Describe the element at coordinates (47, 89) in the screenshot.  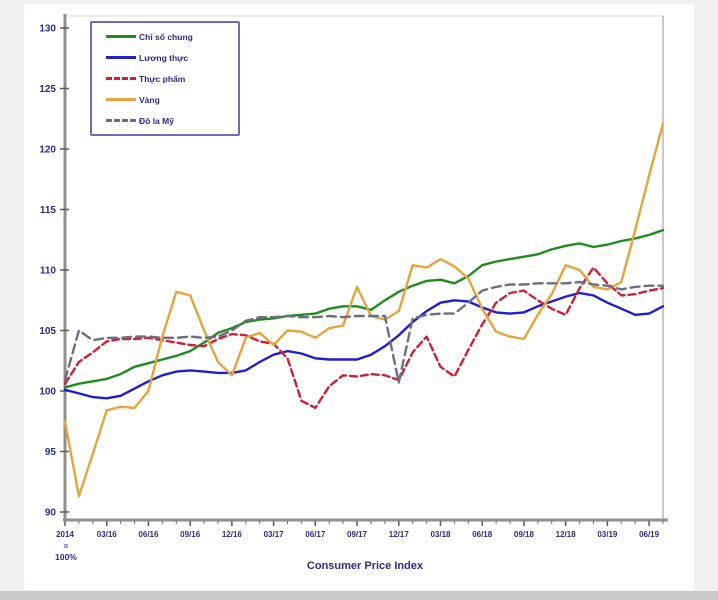
I see `y-tick-label: 125` at that location.